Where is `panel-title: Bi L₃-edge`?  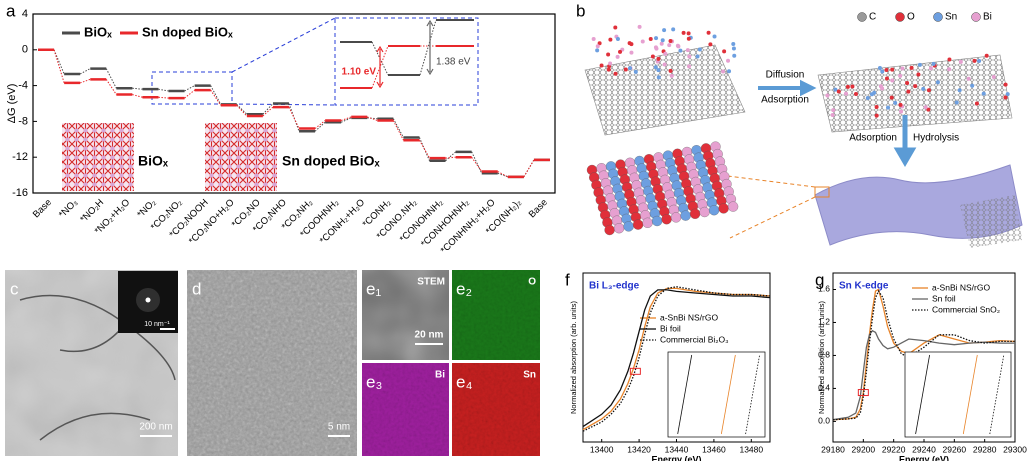 panel-title: Bi L₃-edge is located at coordinates (614, 286).